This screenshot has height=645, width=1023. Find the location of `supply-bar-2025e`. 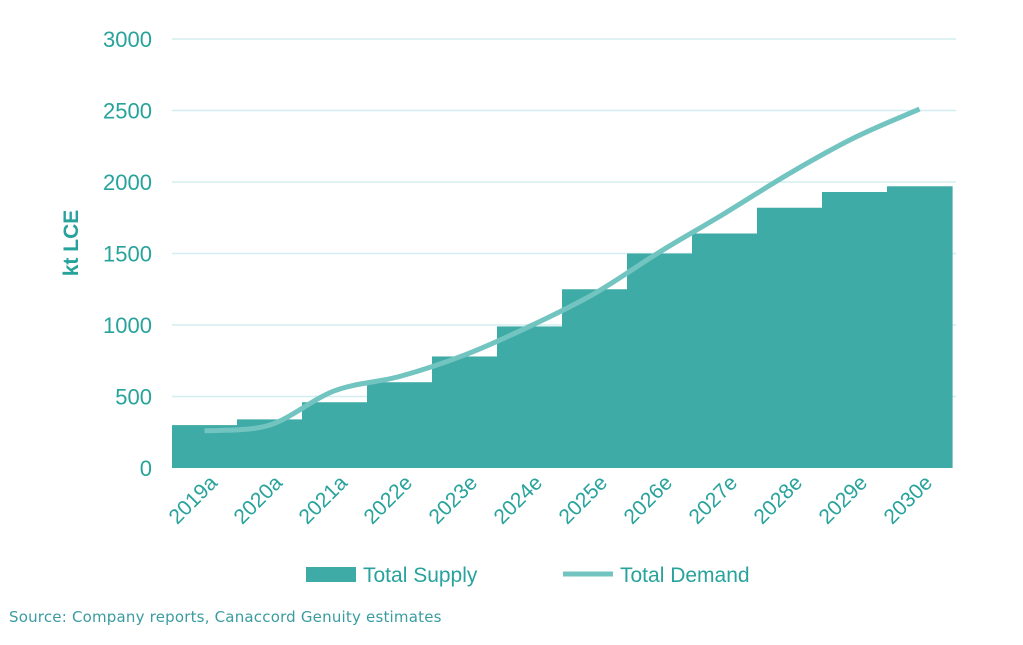

supply-bar-2025e is located at coordinates (595, 378).